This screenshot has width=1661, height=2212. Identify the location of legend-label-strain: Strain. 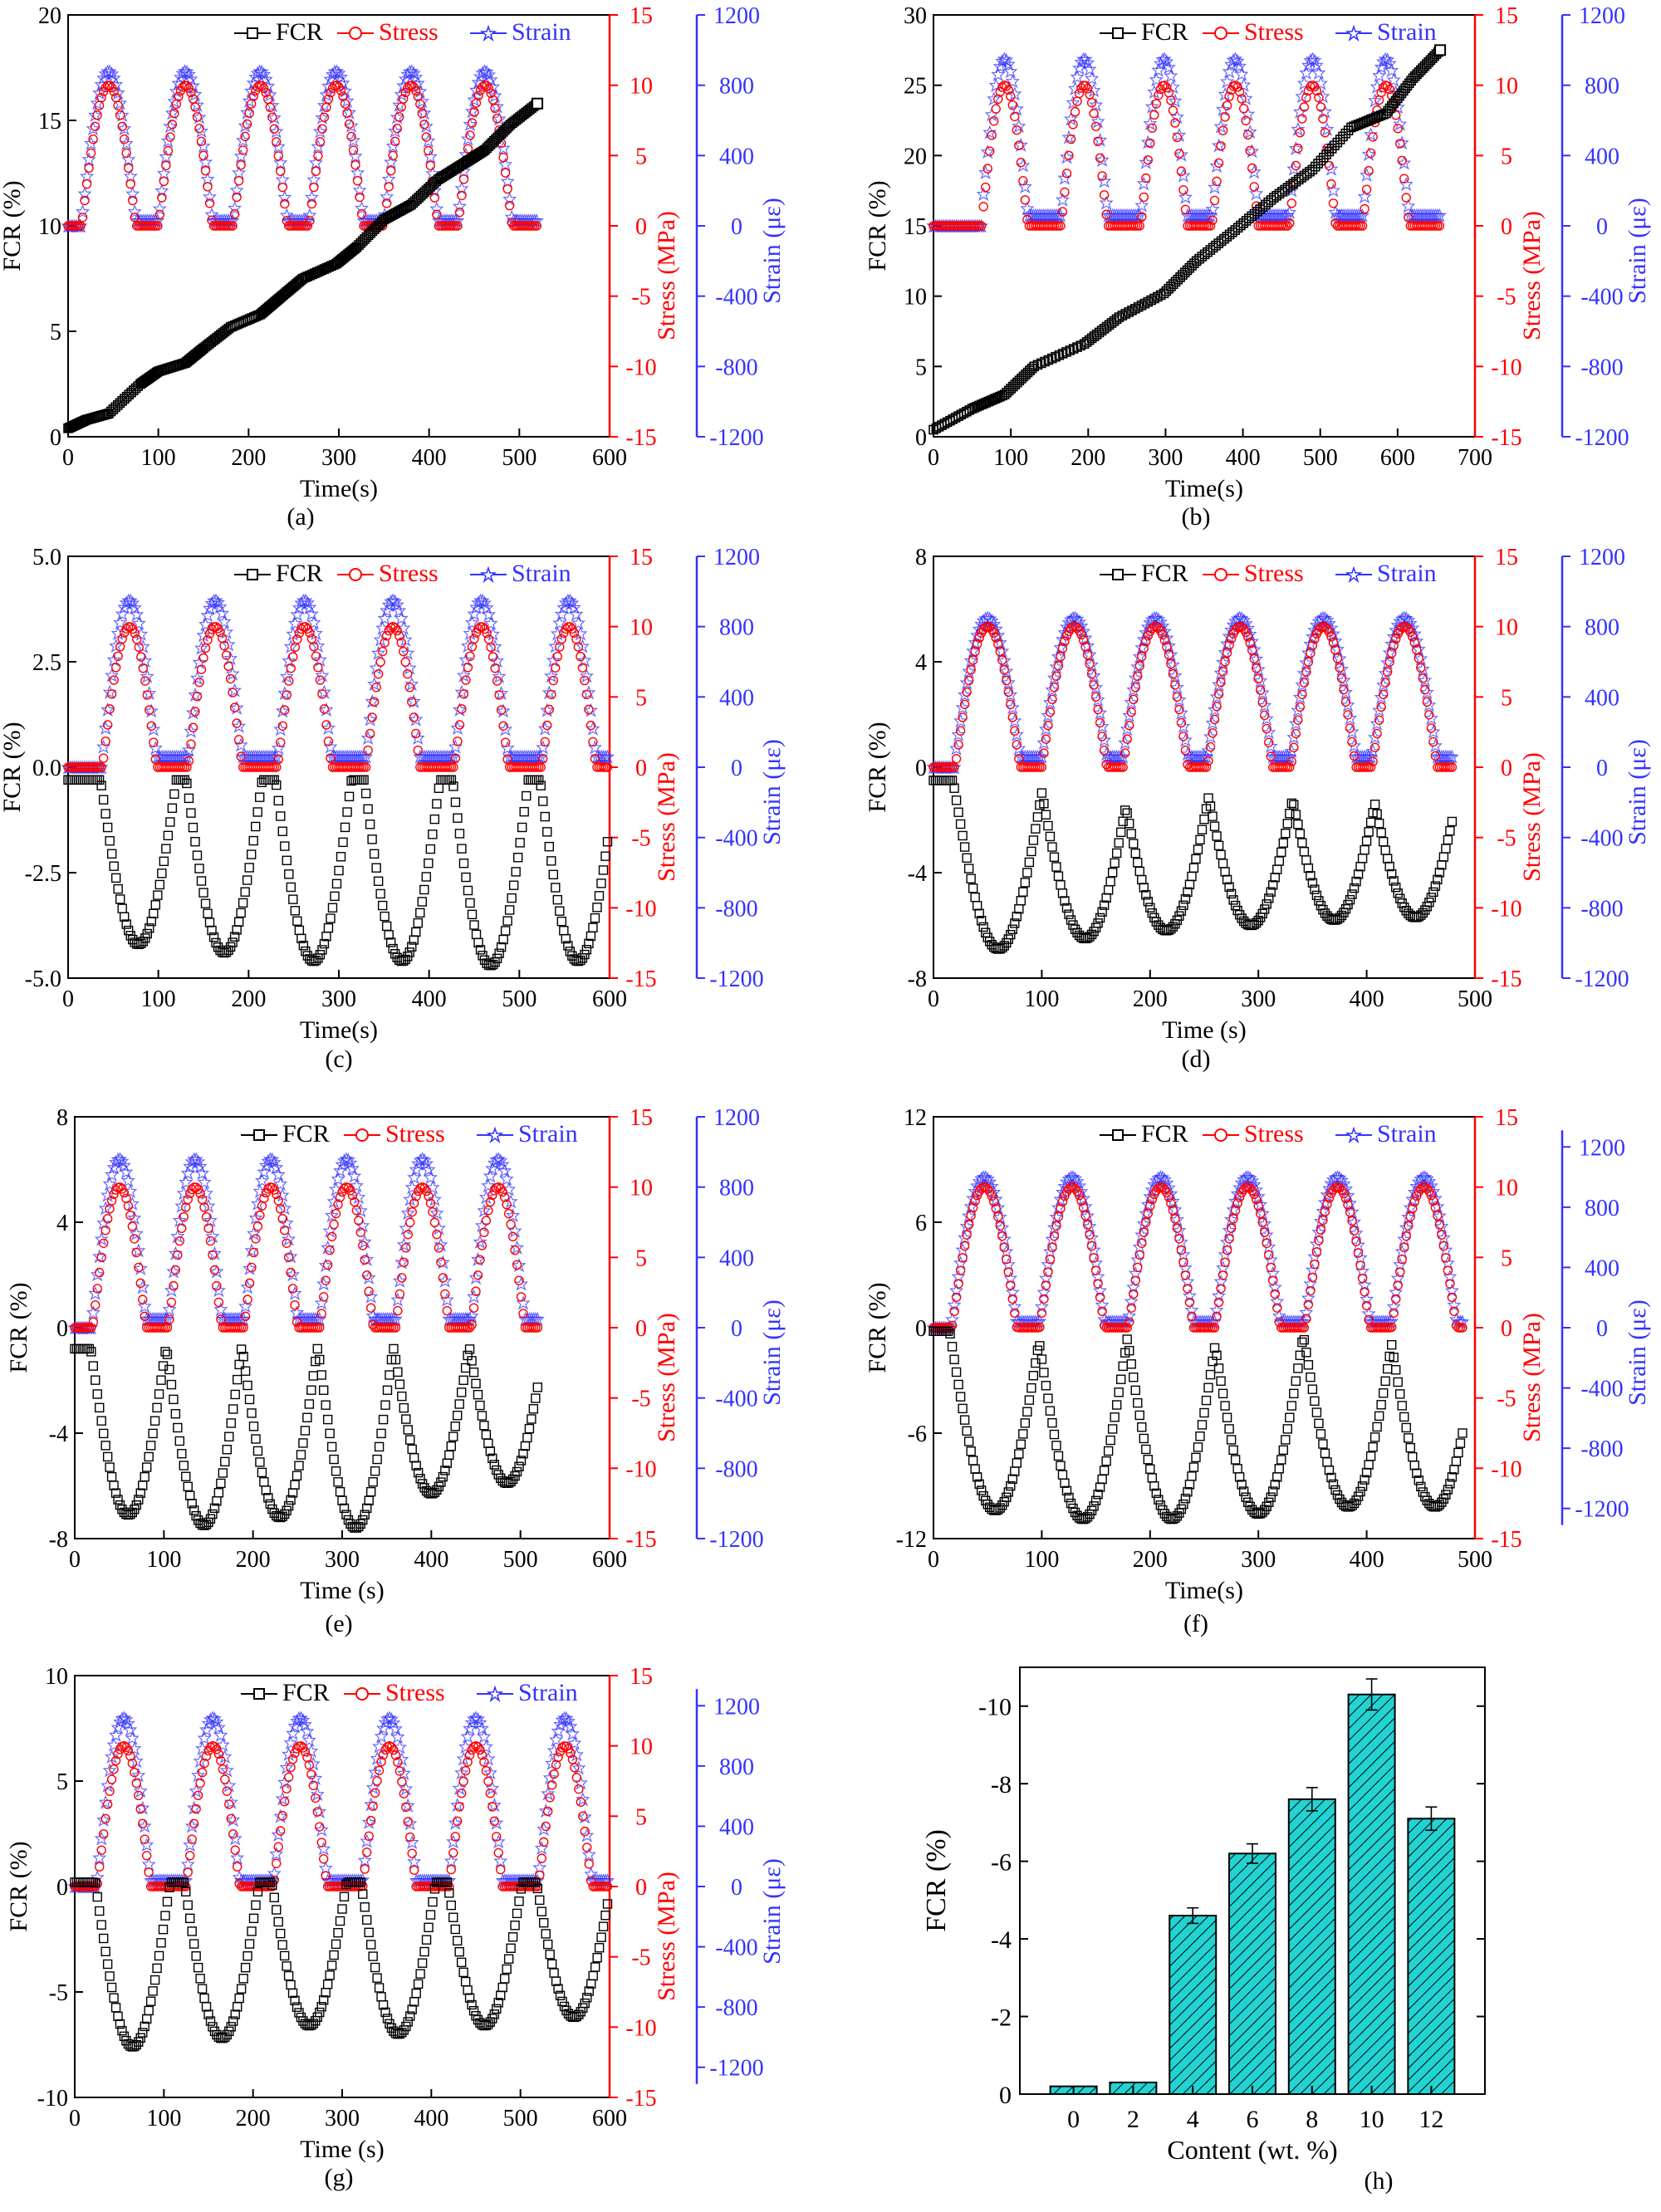
(548, 1134).